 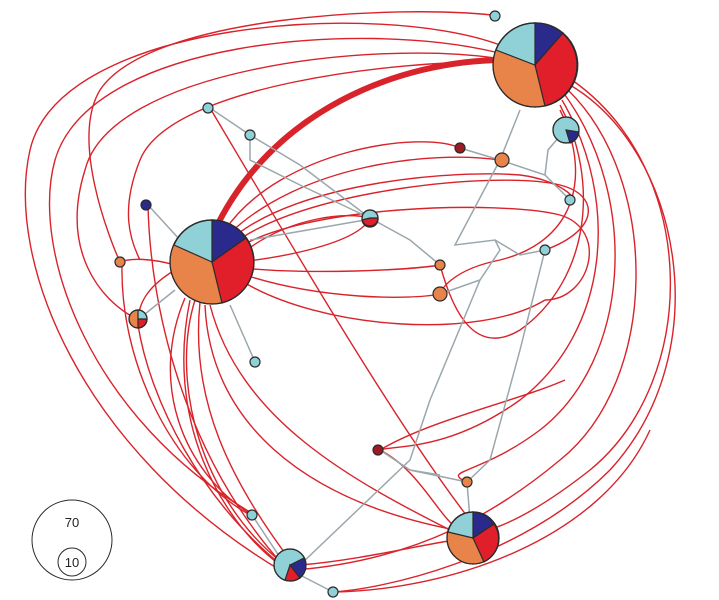 I want to click on legend-circle-small, so click(x=72, y=562).